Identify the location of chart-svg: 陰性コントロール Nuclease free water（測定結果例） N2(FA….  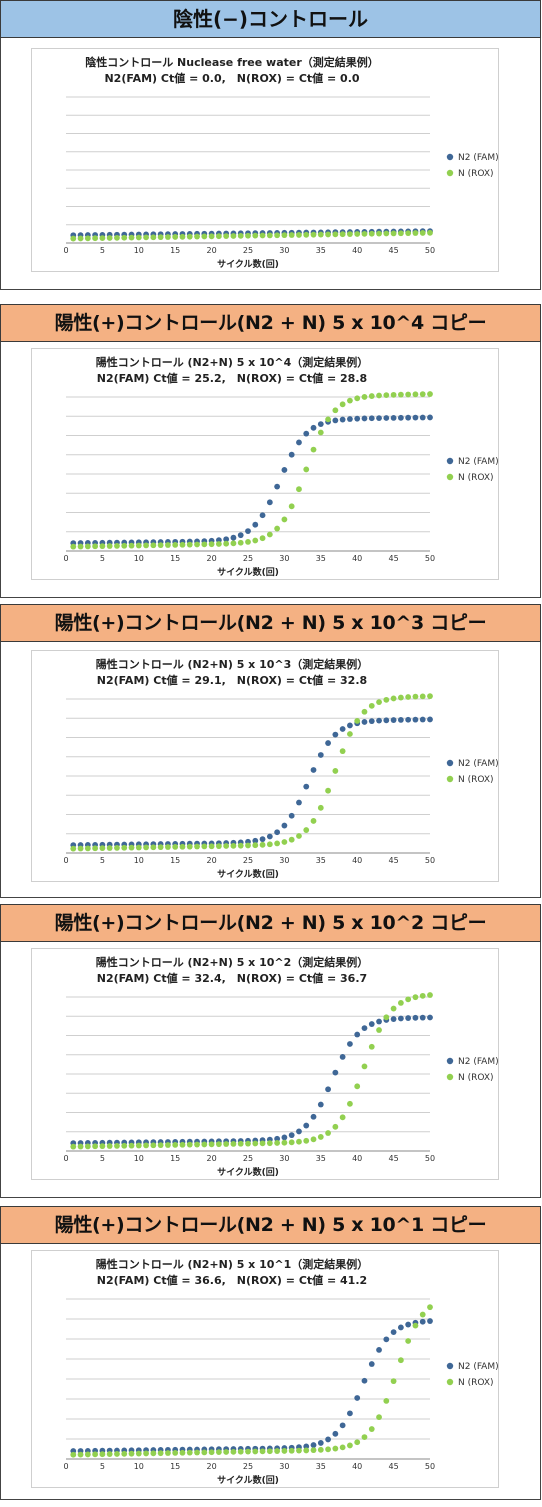
(280, 162).